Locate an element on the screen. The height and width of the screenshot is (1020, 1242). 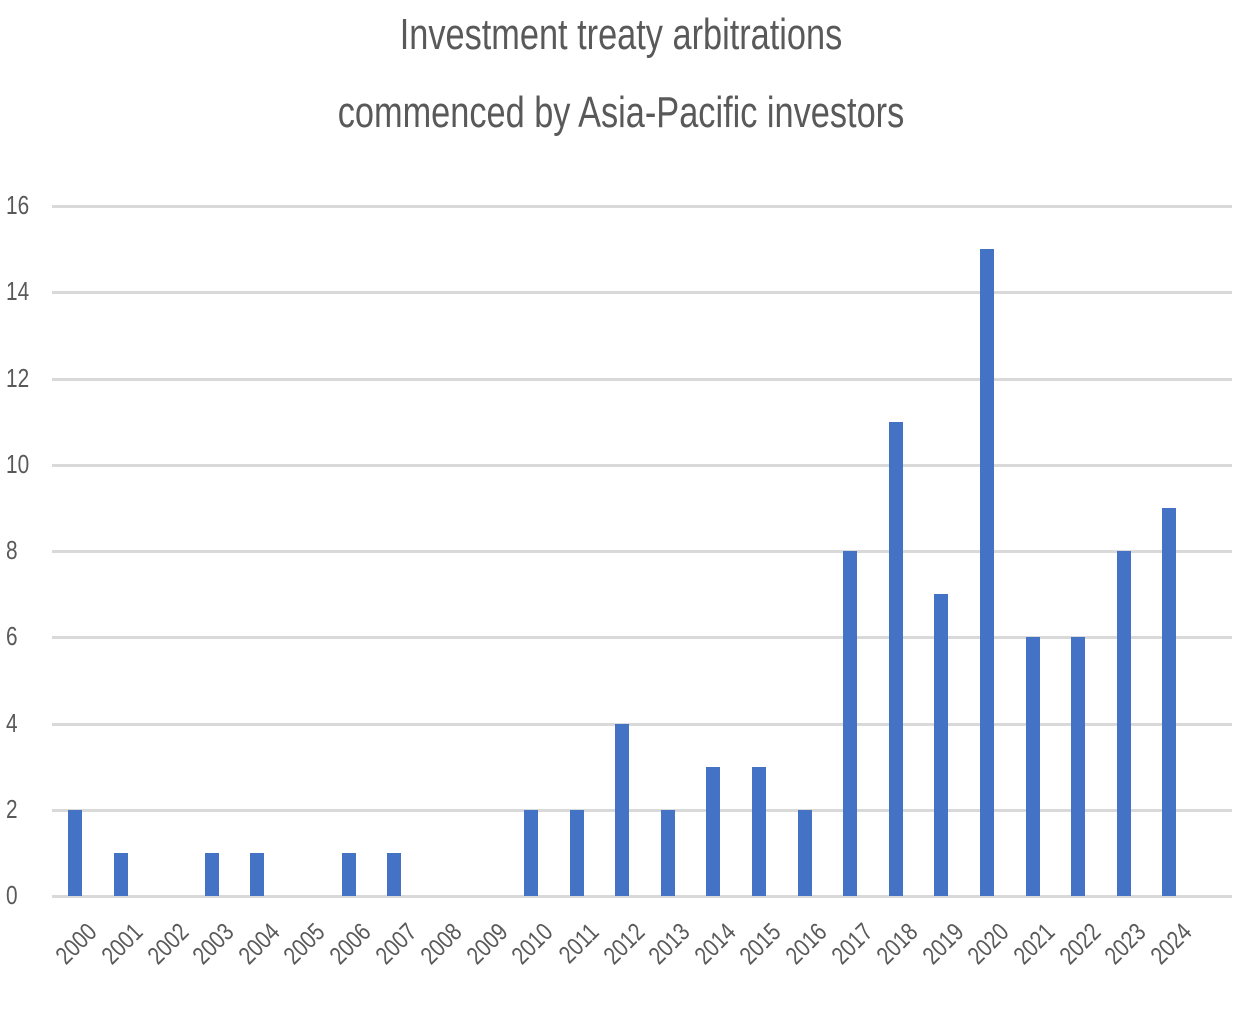
chart-title-line-1: Investment treaty arbitrations is located at coordinates (621, 34).